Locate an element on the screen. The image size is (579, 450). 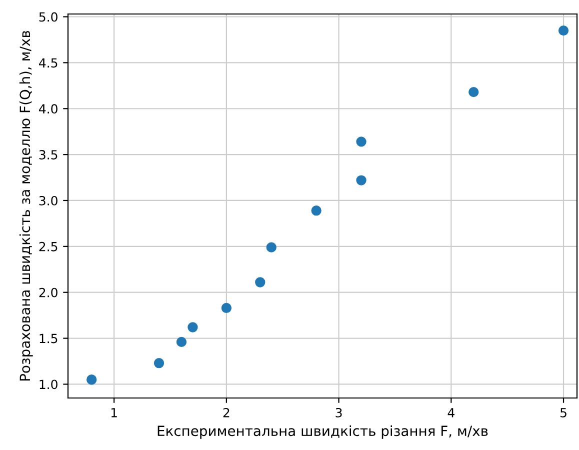
x-axis-title: Експериментальна швидкість різання F, м/хв is located at coordinates (323, 432).